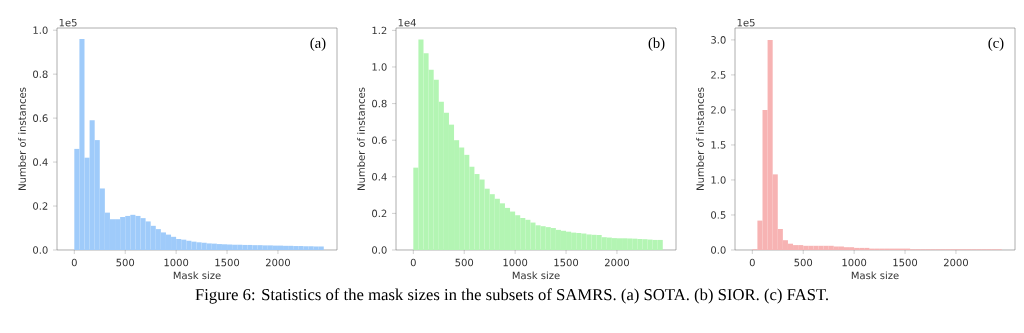 The image size is (1024, 333). Describe the element at coordinates (718, 75) in the screenshot. I see `y-tick-label: 2.5` at that location.